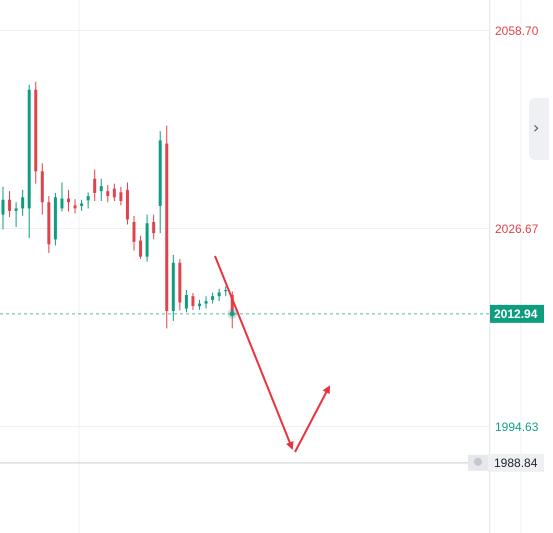 Image resolution: width=553 pixels, height=533 pixels. I want to click on current-price-text: 2012.94, so click(516, 314).